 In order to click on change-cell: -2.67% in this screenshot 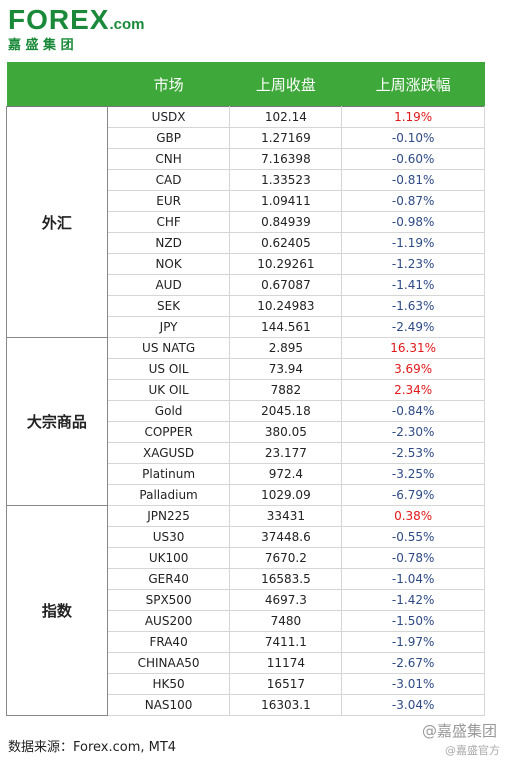, I will do `click(413, 663)`.